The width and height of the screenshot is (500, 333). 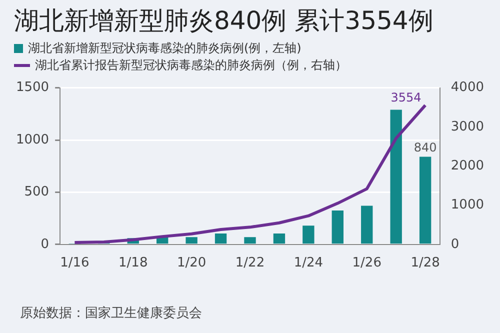 I want to click on y2-tick-label: 4000, so click(x=467, y=88).